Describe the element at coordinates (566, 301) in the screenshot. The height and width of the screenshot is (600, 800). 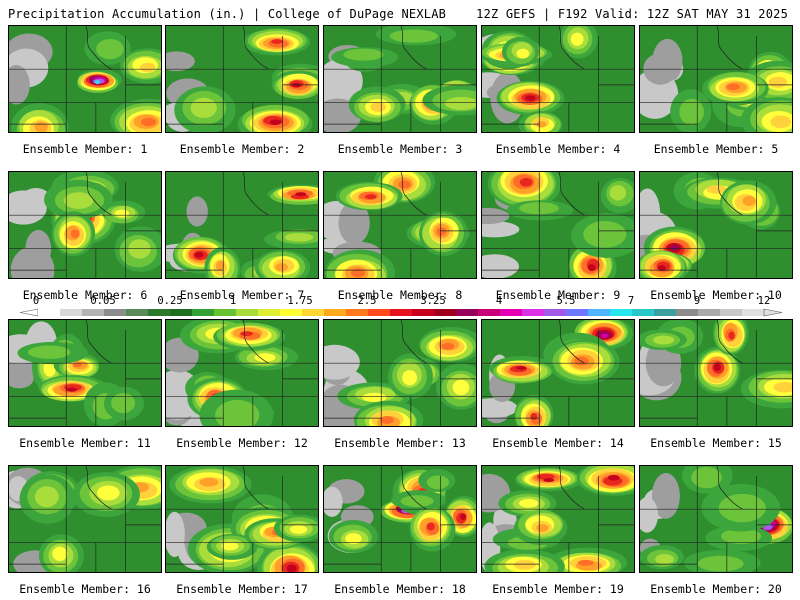
I see `colorbar-tick-label: 5.5` at that location.